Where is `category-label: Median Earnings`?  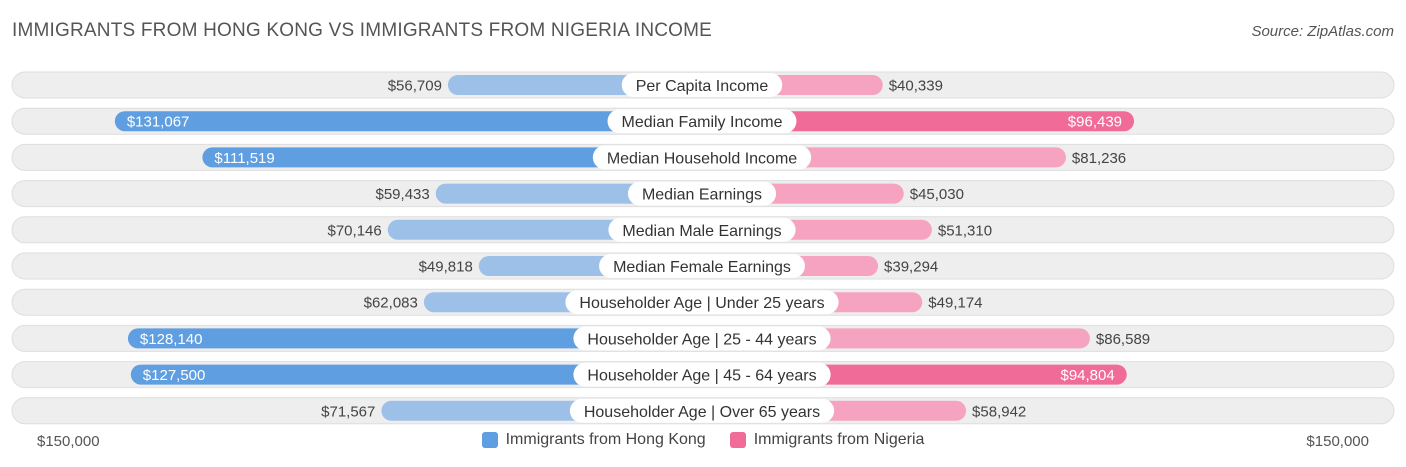
category-label: Median Earnings is located at coordinates (702, 195).